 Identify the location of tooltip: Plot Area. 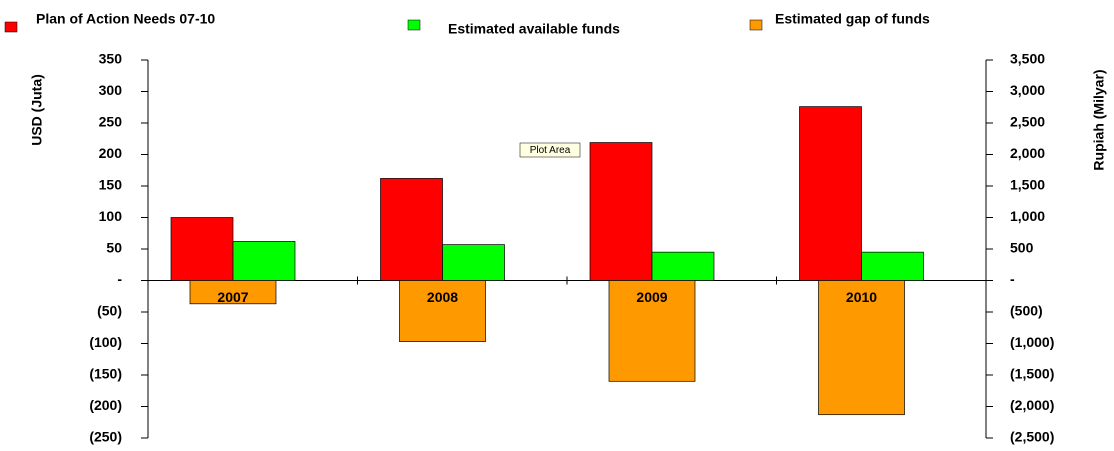
(550, 150).